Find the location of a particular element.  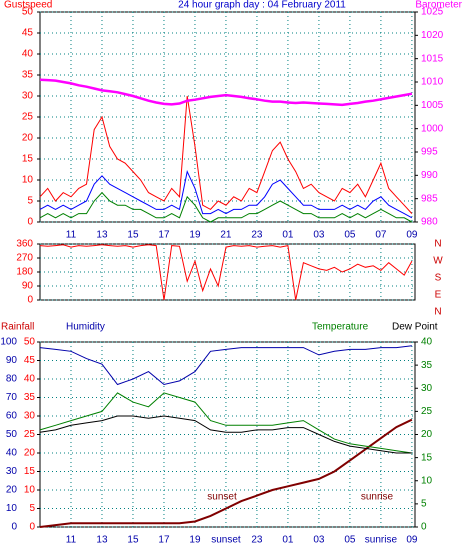

y-tick-label: 1005 is located at coordinates (432, 105).